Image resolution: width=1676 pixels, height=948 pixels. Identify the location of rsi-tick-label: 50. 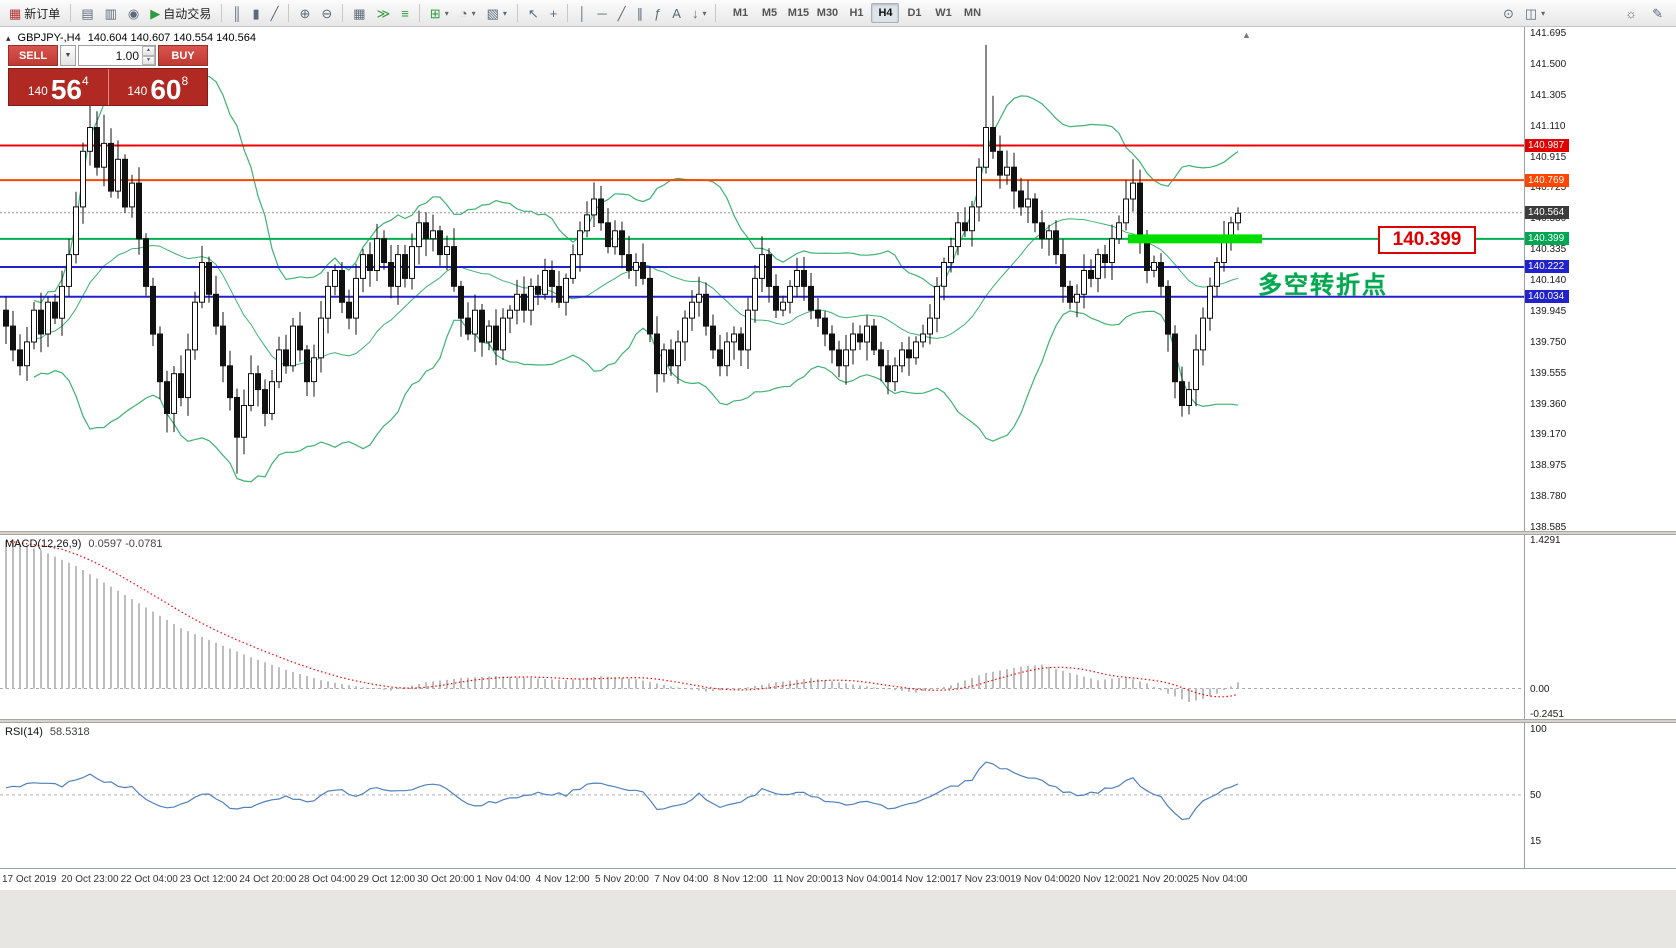
(1536, 795).